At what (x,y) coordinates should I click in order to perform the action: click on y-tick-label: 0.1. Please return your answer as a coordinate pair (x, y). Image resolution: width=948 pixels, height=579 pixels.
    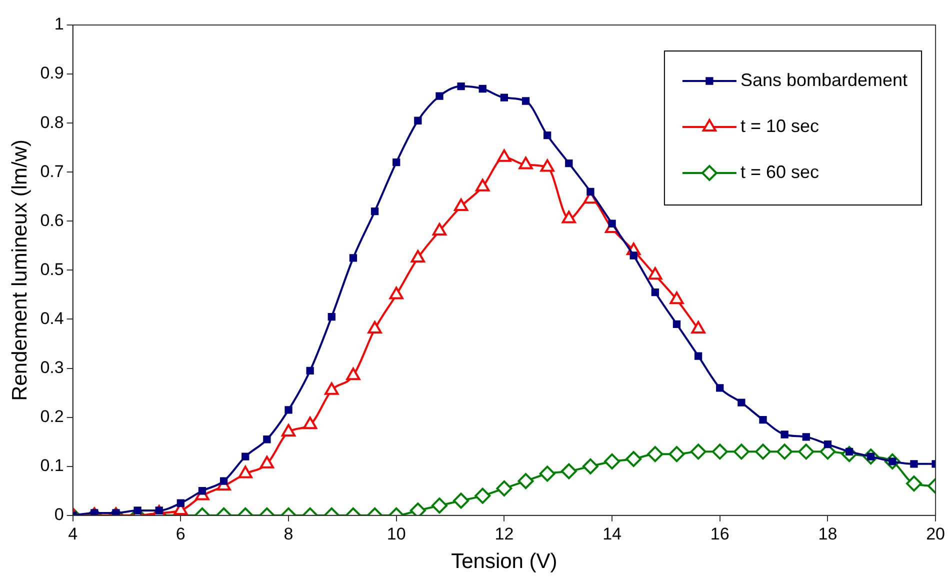
    Looking at the image, I should click on (52, 466).